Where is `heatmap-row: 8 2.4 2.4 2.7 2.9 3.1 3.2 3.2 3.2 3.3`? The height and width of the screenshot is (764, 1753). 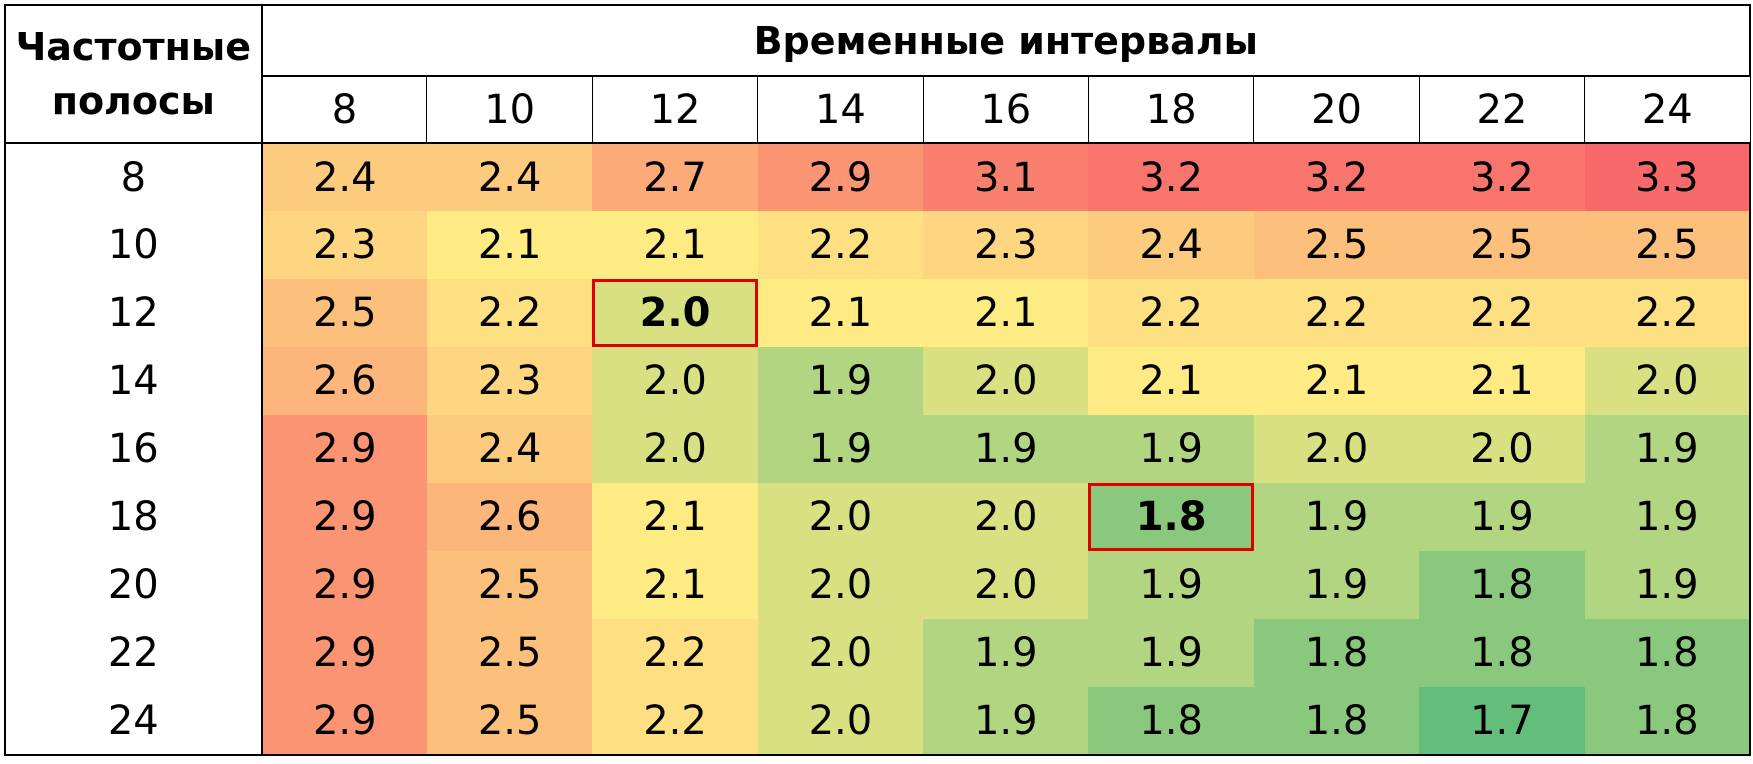 heatmap-row: 8 2.4 2.4 2.7 2.9 3.1 3.2 3.2 3.2 3.3 is located at coordinates (878, 177).